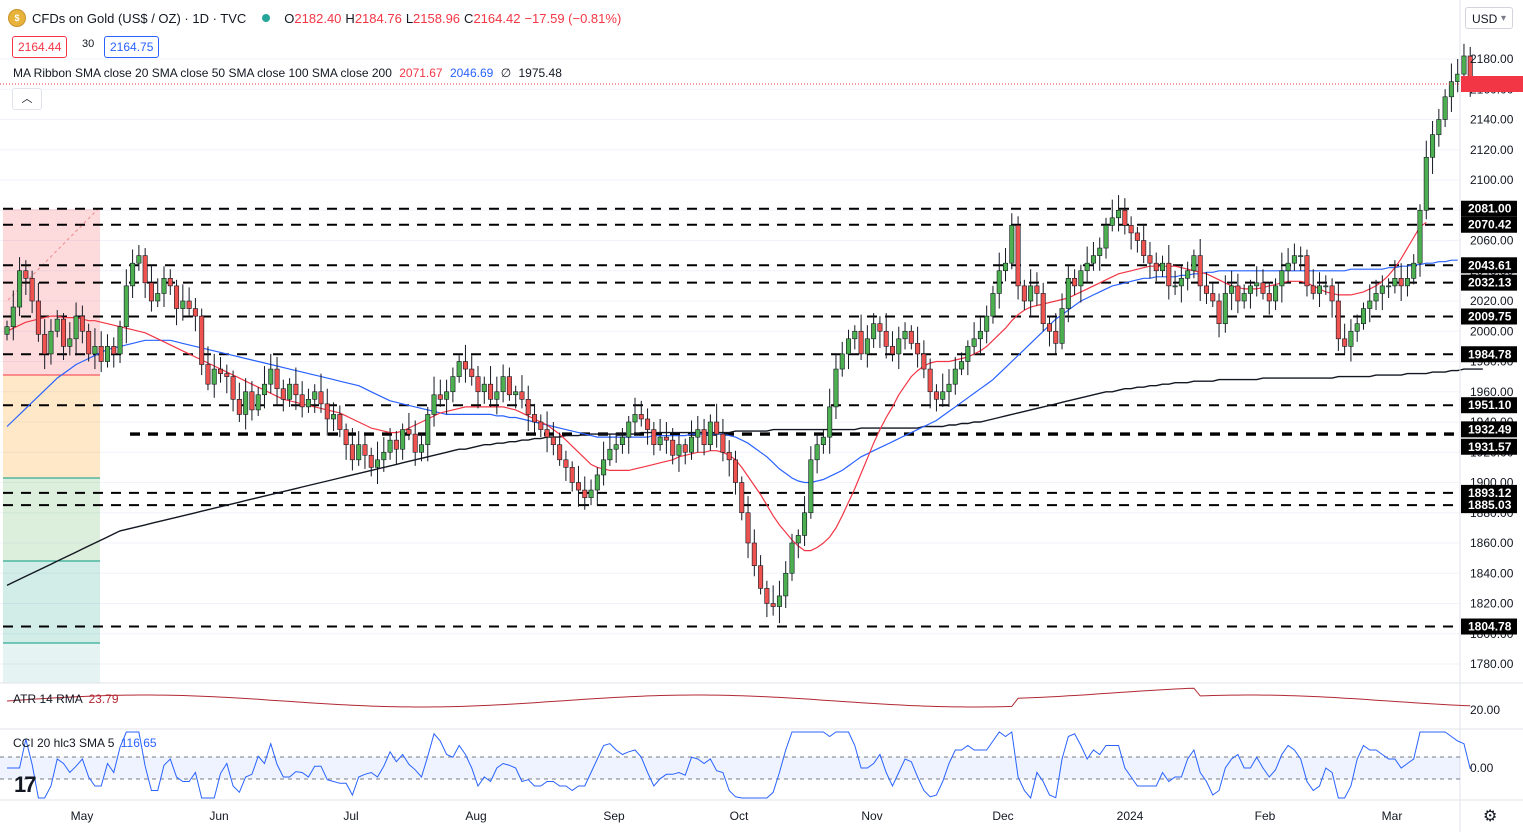 The width and height of the screenshot is (1523, 832). I want to click on level-label: 1951.10, so click(1490, 405).